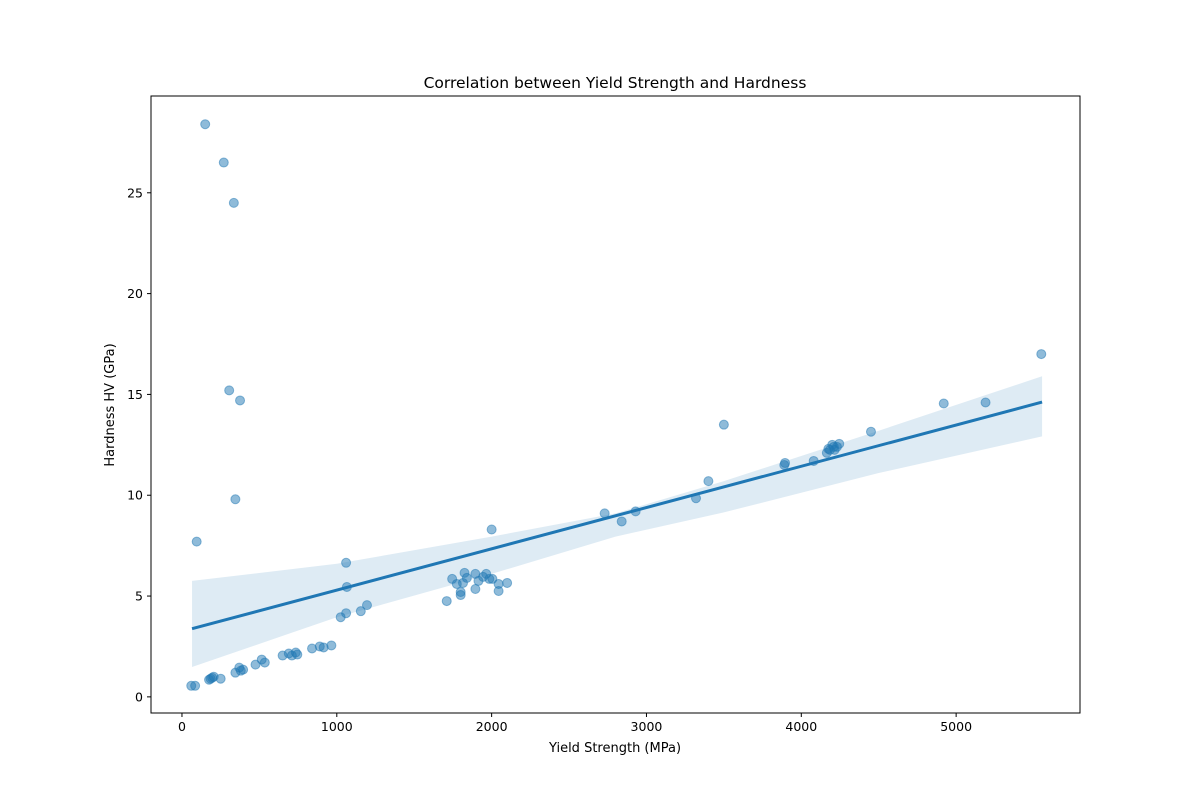 This screenshot has height=800, width=1200. What do you see at coordinates (135, 293) in the screenshot?
I see `y-tick-label: 20` at bounding box center [135, 293].